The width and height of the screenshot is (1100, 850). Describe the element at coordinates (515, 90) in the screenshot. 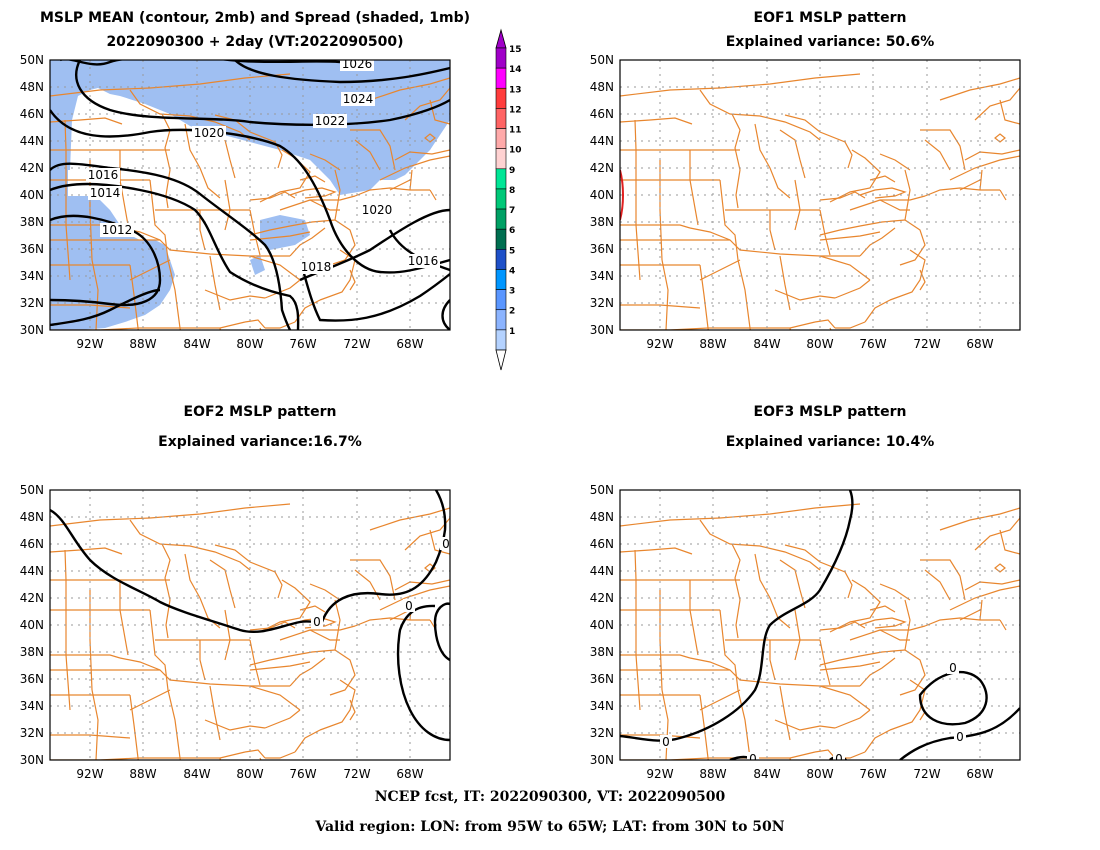

I see `colorbar-label-13: 13` at that location.